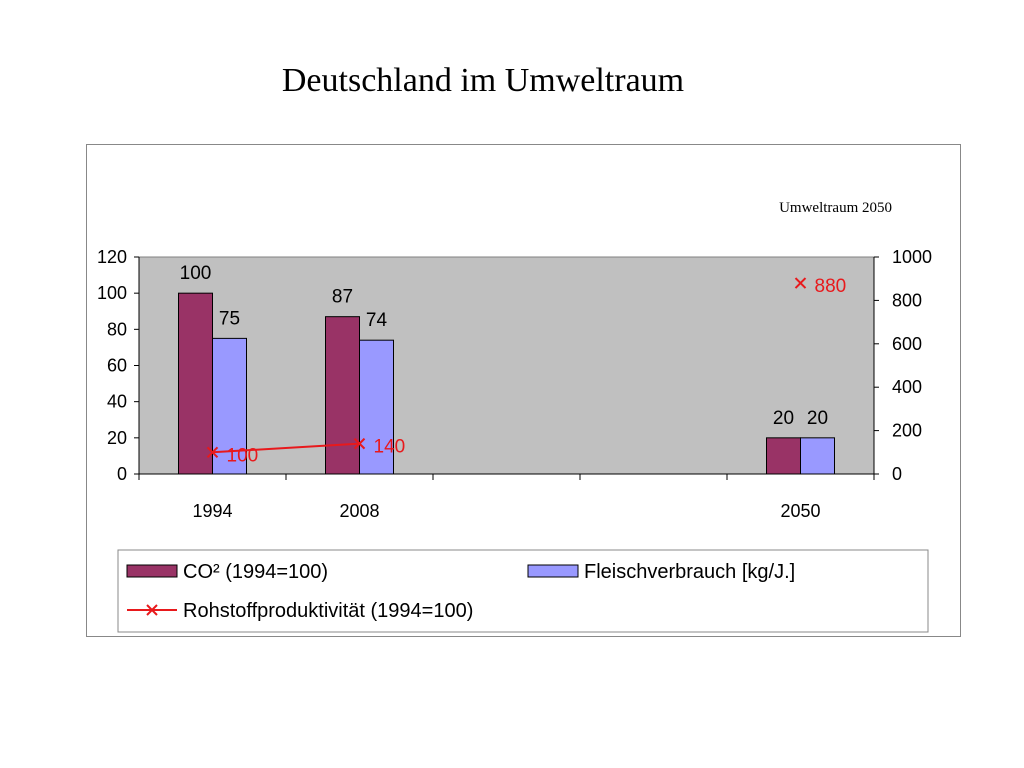 The image size is (1024, 768). What do you see at coordinates (912, 257) in the screenshot?
I see `y-tick-label-right: 1000` at bounding box center [912, 257].